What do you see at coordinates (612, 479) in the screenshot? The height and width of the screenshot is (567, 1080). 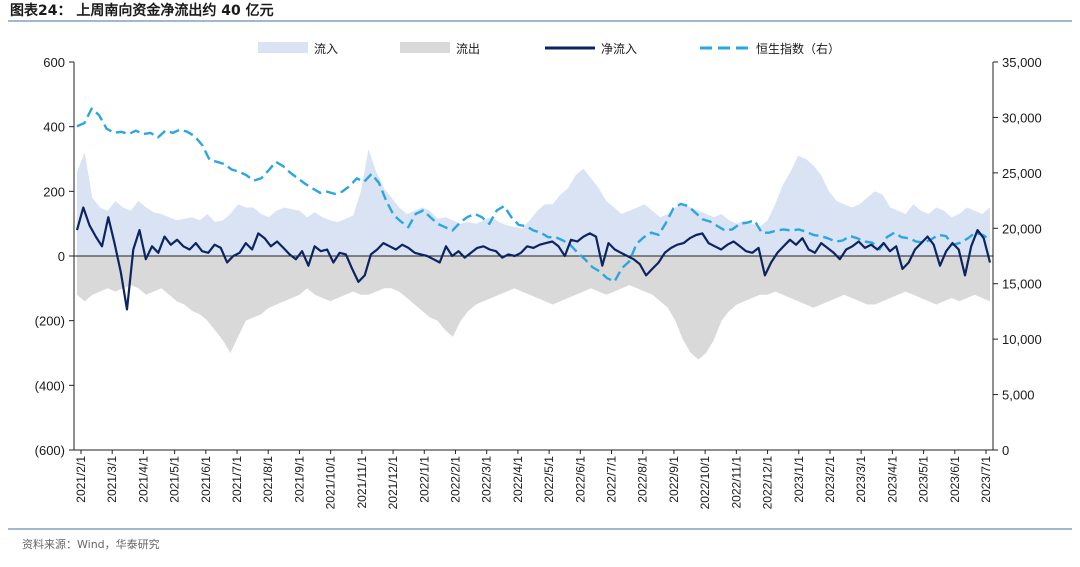 I see `x-tick-label: 2022/7/1` at bounding box center [612, 479].